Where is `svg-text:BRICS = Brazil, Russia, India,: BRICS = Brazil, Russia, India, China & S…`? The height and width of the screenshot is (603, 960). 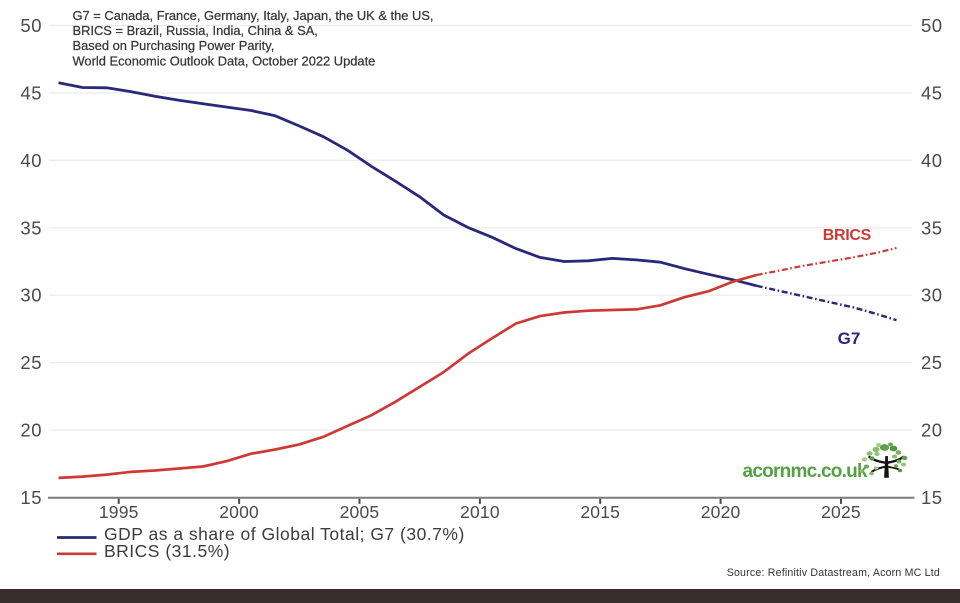 svg-text:BRICS = Brazil, Russia, India,: BRICS = Brazil, Russia, India, China & S… is located at coordinates (195, 30).